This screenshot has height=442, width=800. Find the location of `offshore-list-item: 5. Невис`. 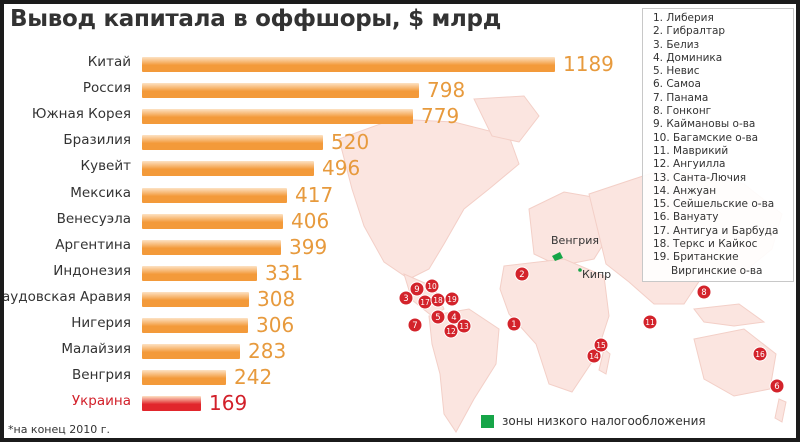

offshore-list-item: 5. Невис is located at coordinates (676, 71).